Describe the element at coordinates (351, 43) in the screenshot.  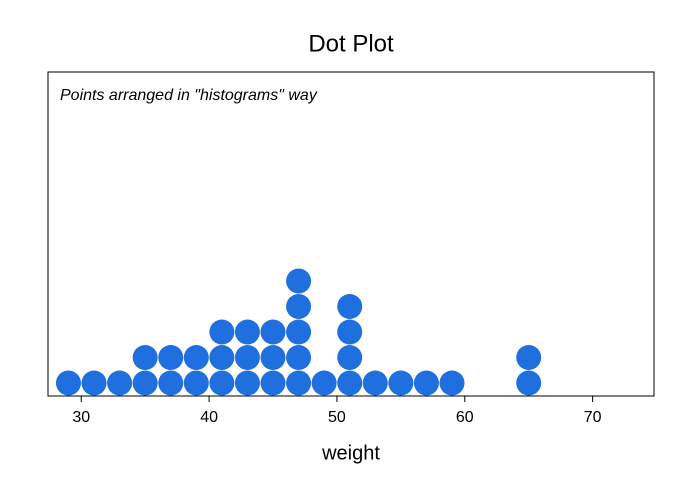
I see `chart-title: Dot Plot` at that location.